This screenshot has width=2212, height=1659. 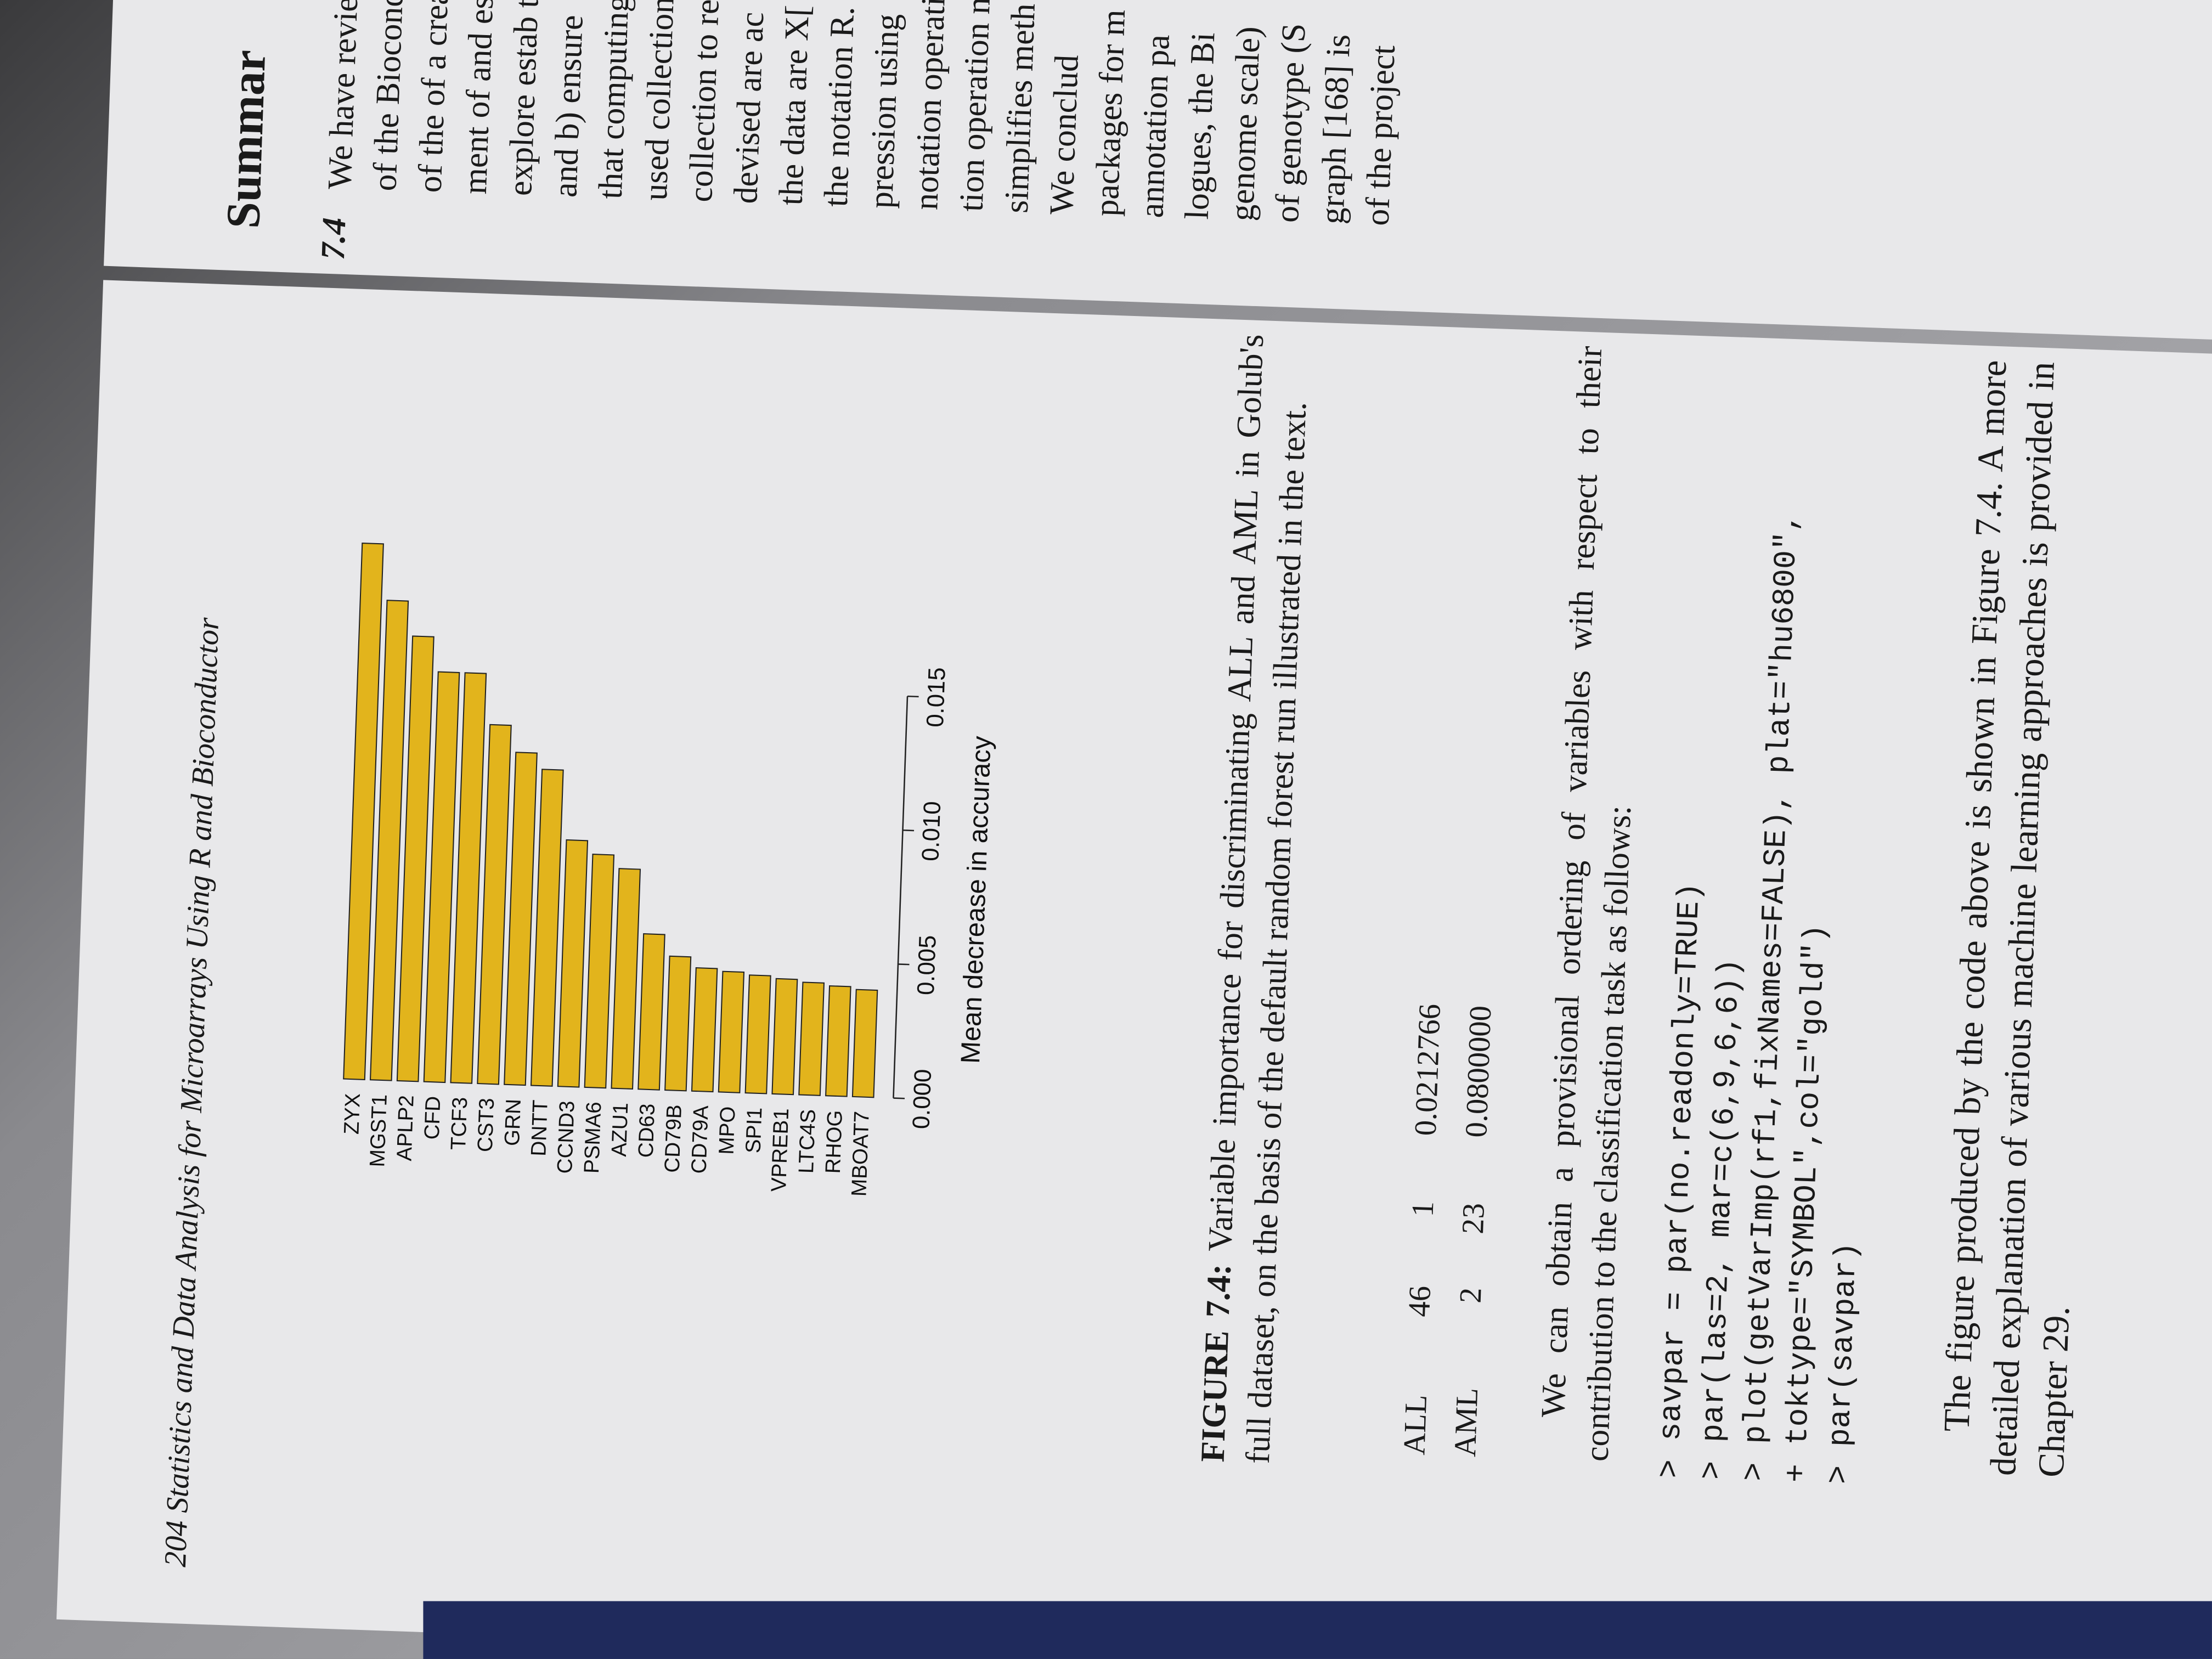 What do you see at coordinates (352, 1114) in the screenshot?
I see `y-tick-label: ZYX` at bounding box center [352, 1114].